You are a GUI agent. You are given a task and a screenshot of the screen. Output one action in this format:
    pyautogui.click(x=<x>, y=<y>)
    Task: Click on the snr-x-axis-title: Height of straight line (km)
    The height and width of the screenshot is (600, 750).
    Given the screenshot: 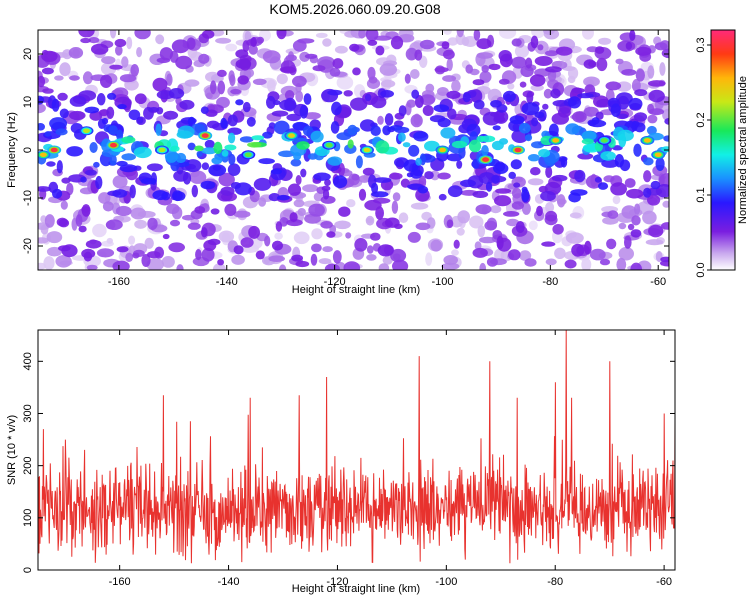 What is the action you would take?
    pyautogui.click(x=356, y=589)
    